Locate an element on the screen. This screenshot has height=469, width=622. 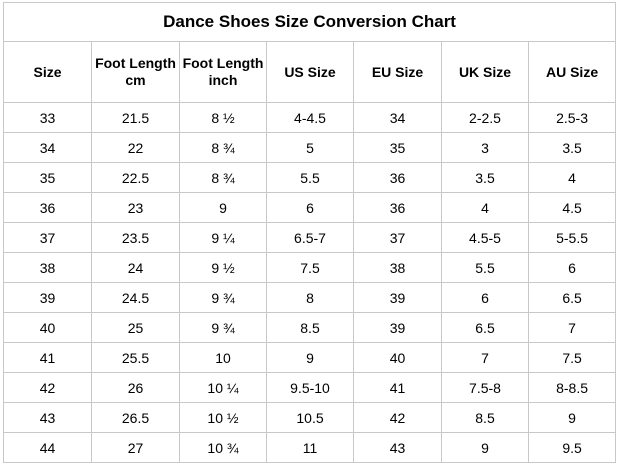
cell-foot-length-inch: 10 ¾ is located at coordinates (223, 447).